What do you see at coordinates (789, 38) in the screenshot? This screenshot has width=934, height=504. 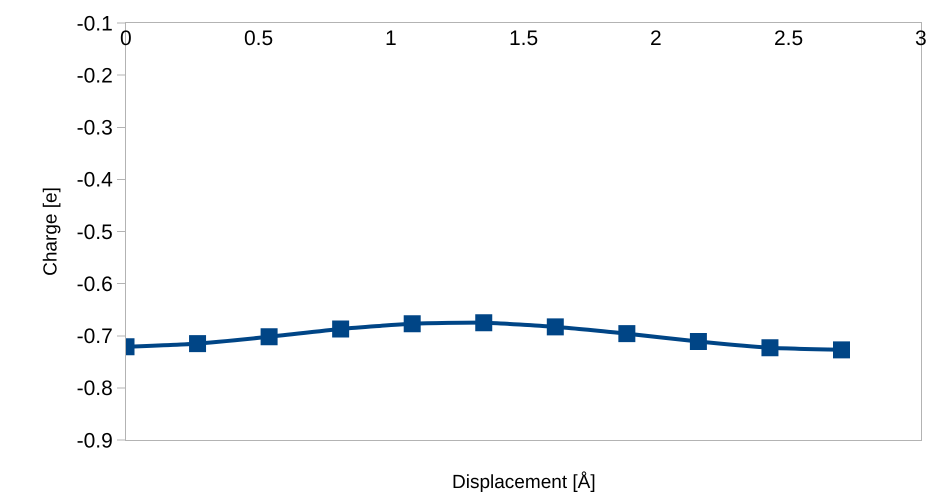 I see `x-tick-label: 2.5` at bounding box center [789, 38].